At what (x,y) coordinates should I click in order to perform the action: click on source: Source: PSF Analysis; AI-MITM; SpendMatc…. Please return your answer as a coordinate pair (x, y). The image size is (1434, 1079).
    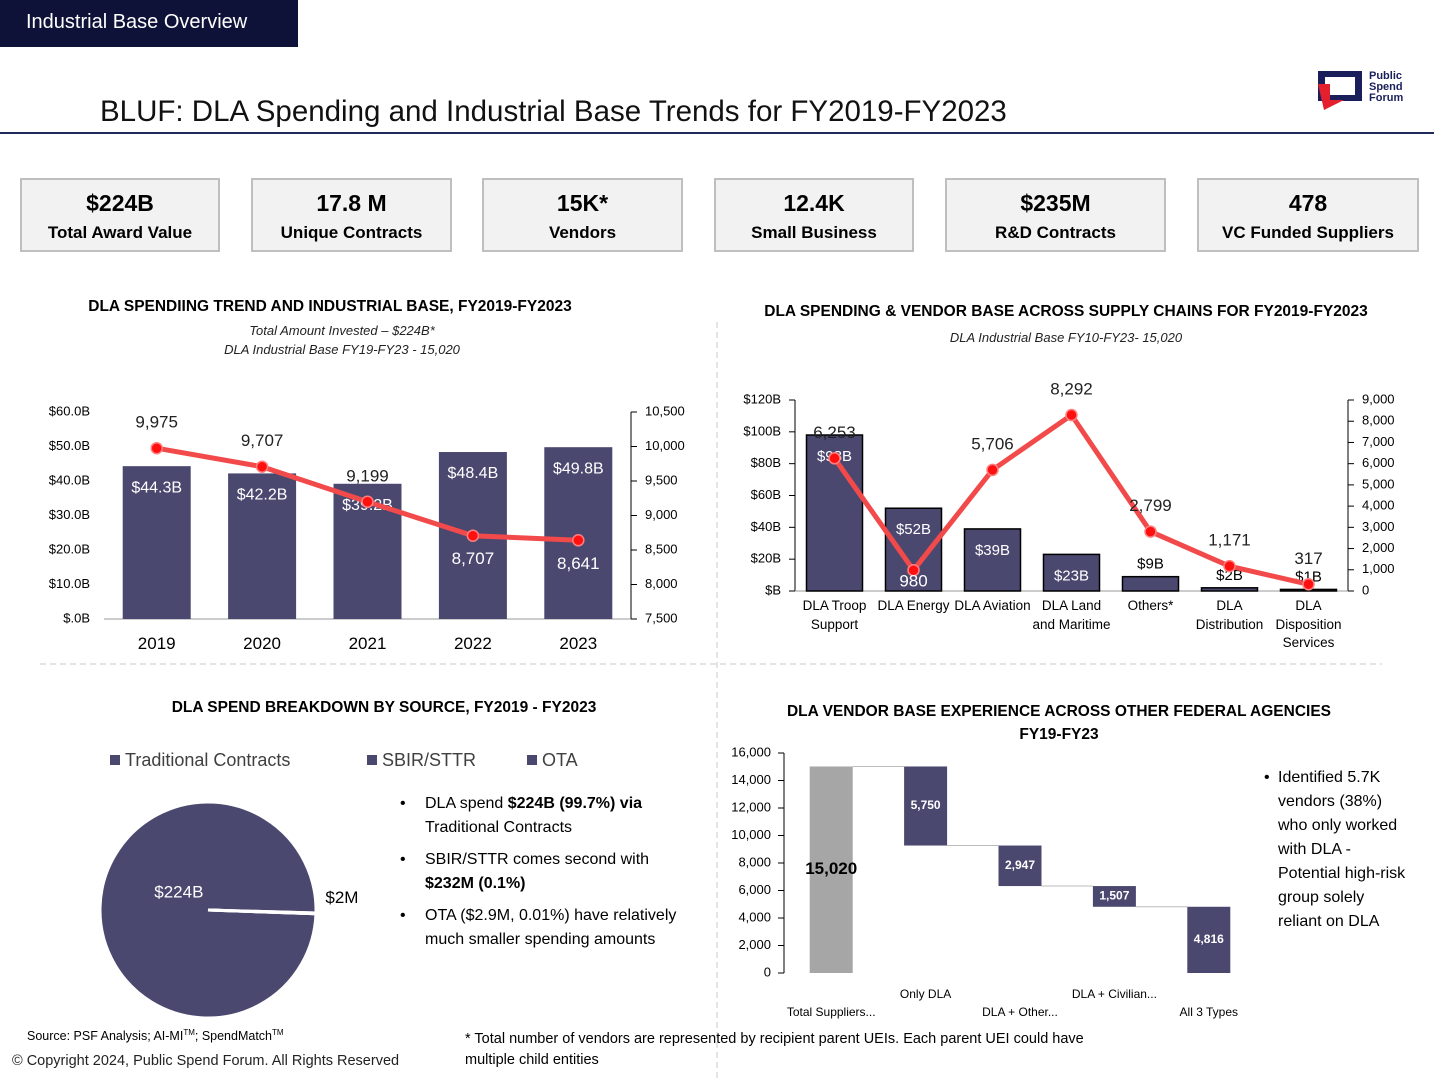
    Looking at the image, I should click on (155, 1035).